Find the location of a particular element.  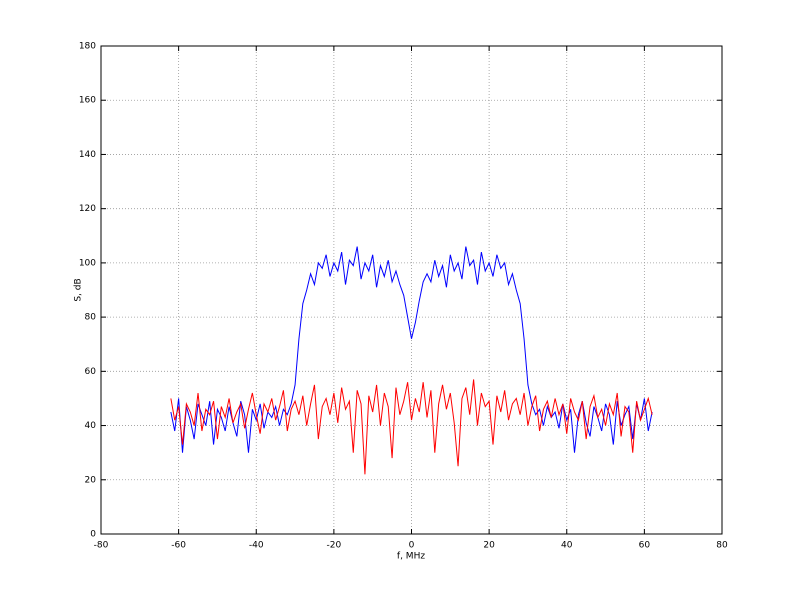

y-tick-label: 100 is located at coordinates (87, 263).